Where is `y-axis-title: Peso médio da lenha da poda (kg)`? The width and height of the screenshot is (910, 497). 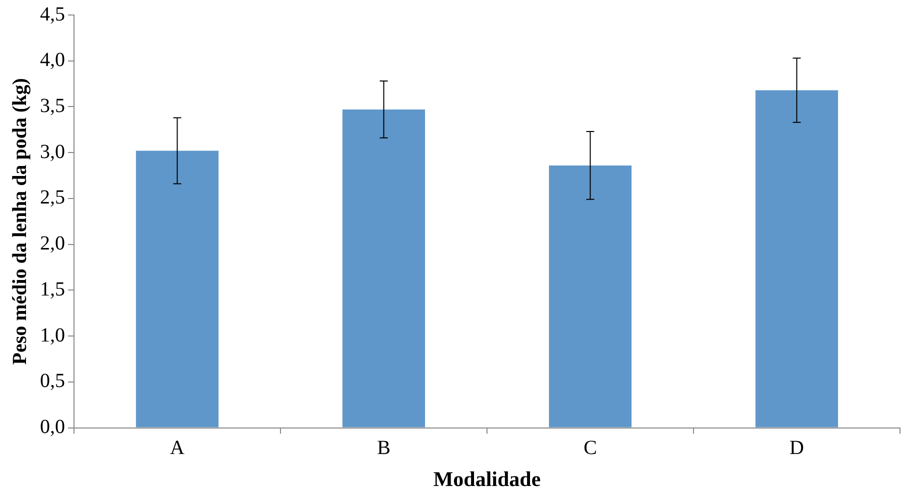 y-axis-title: Peso médio da lenha da poda (kg) is located at coordinates (20, 221).